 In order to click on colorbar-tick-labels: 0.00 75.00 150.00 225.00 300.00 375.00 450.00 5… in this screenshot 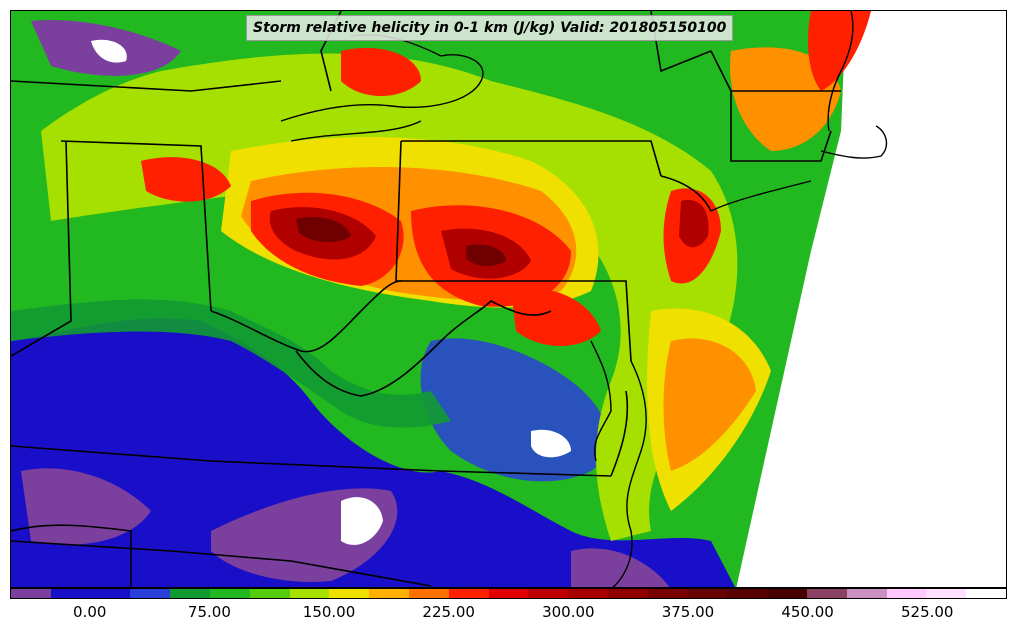, I will do `click(508, 615)`.